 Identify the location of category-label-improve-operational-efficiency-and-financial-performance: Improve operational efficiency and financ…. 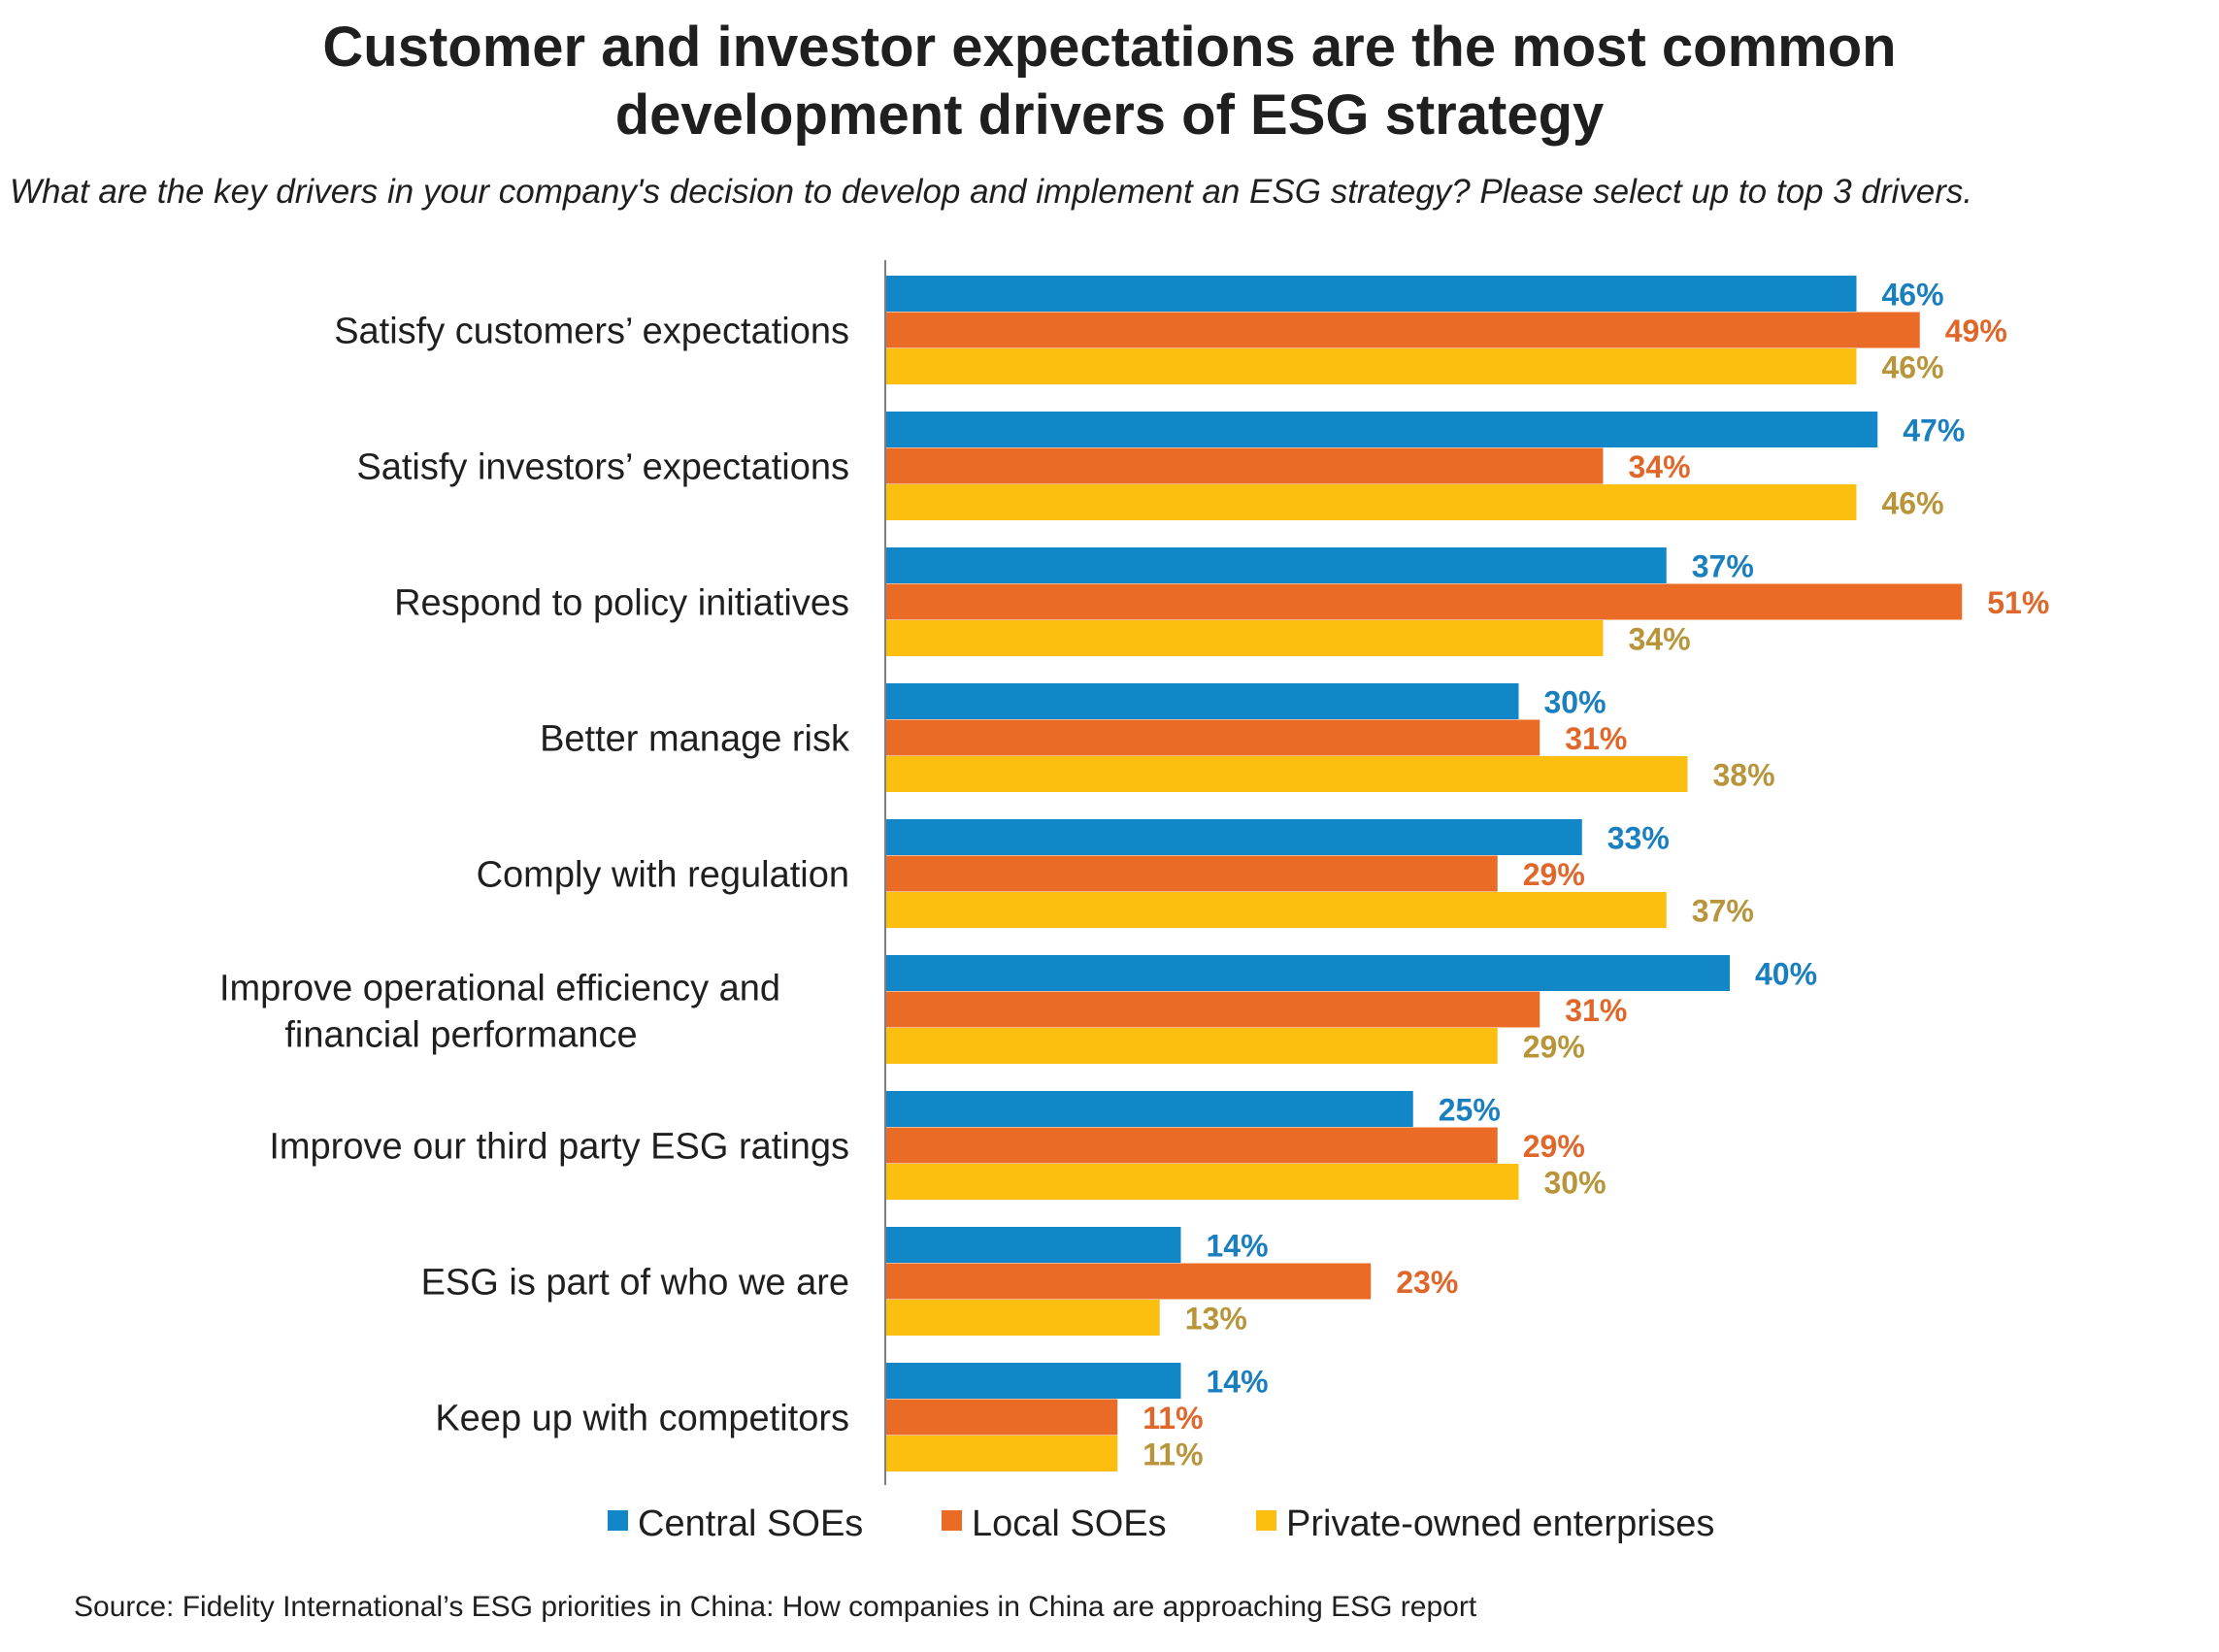
(499, 1012).